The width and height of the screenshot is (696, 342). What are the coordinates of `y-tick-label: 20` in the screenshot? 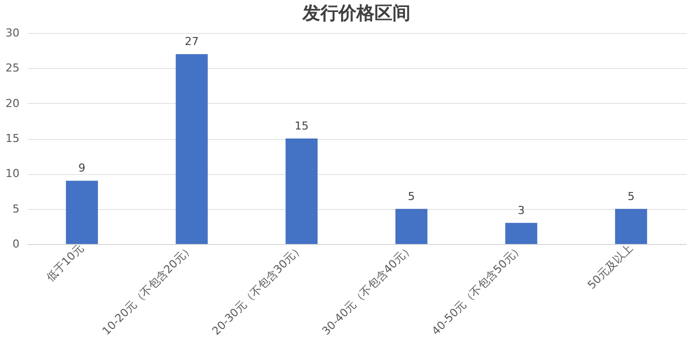 It's located at (13, 103).